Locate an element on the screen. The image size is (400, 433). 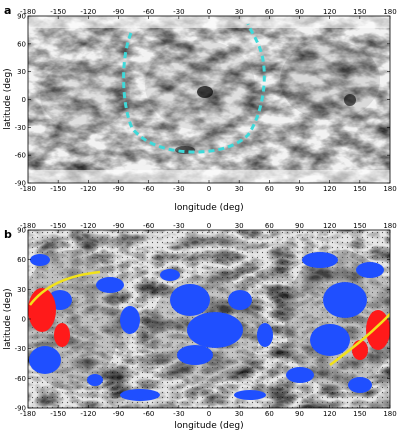
yellow-arc-east is located at coordinates (359, 339).